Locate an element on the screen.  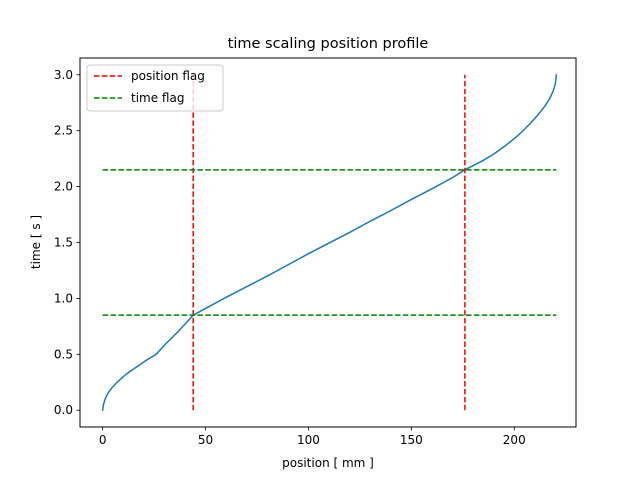
y-axis-title: time [ s ] is located at coordinates (36, 242).